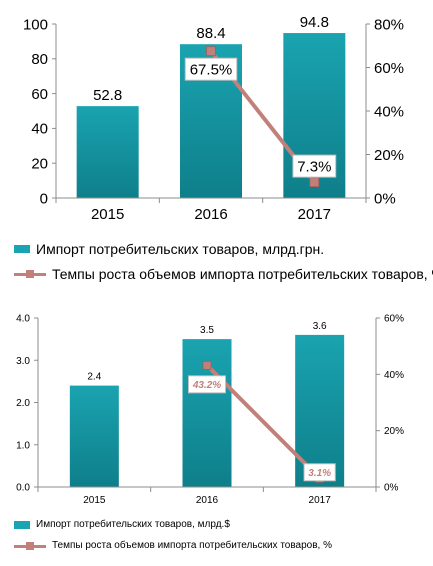 The image size is (433, 566). Describe the element at coordinates (39, 163) in the screenshot. I see `y-left-tick-label: 20` at that location.